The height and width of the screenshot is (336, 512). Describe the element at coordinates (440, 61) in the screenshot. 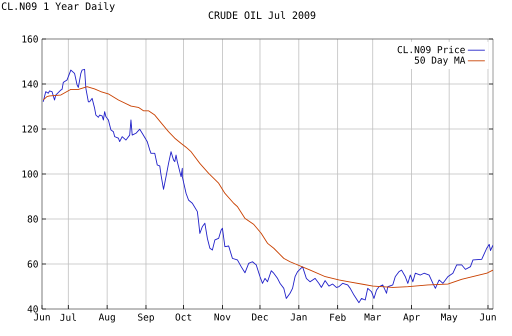

I see `legend-label: 50 Day MA` at that location.